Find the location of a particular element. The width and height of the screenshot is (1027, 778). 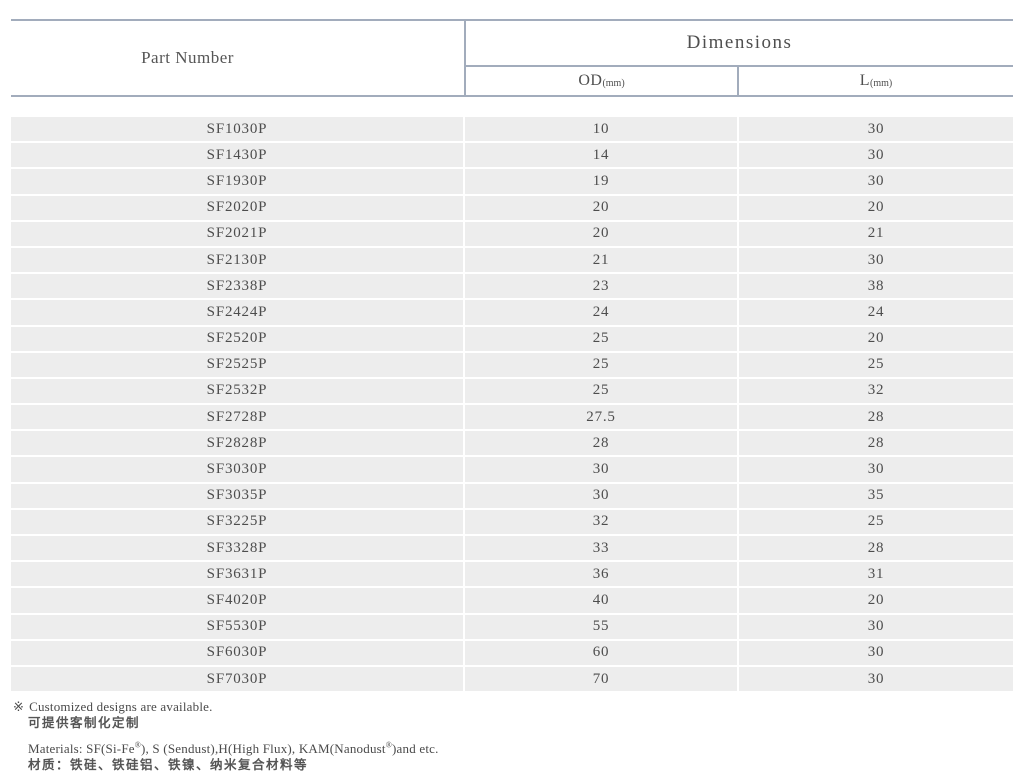

part-number-cell: SF4020P is located at coordinates (237, 600).